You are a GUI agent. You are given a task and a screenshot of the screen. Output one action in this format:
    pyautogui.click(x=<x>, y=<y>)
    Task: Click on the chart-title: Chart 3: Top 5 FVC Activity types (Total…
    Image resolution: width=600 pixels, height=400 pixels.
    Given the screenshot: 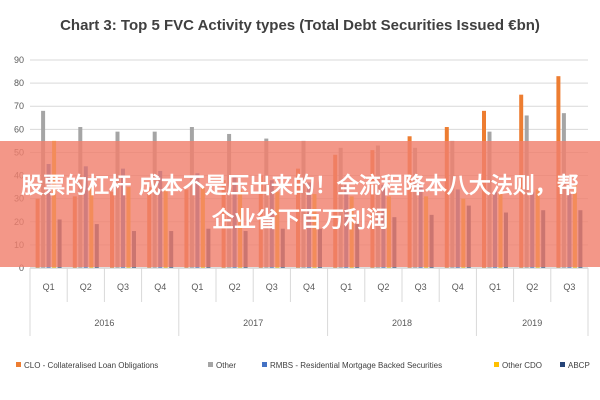 What is the action you would take?
    pyautogui.click(x=300, y=25)
    